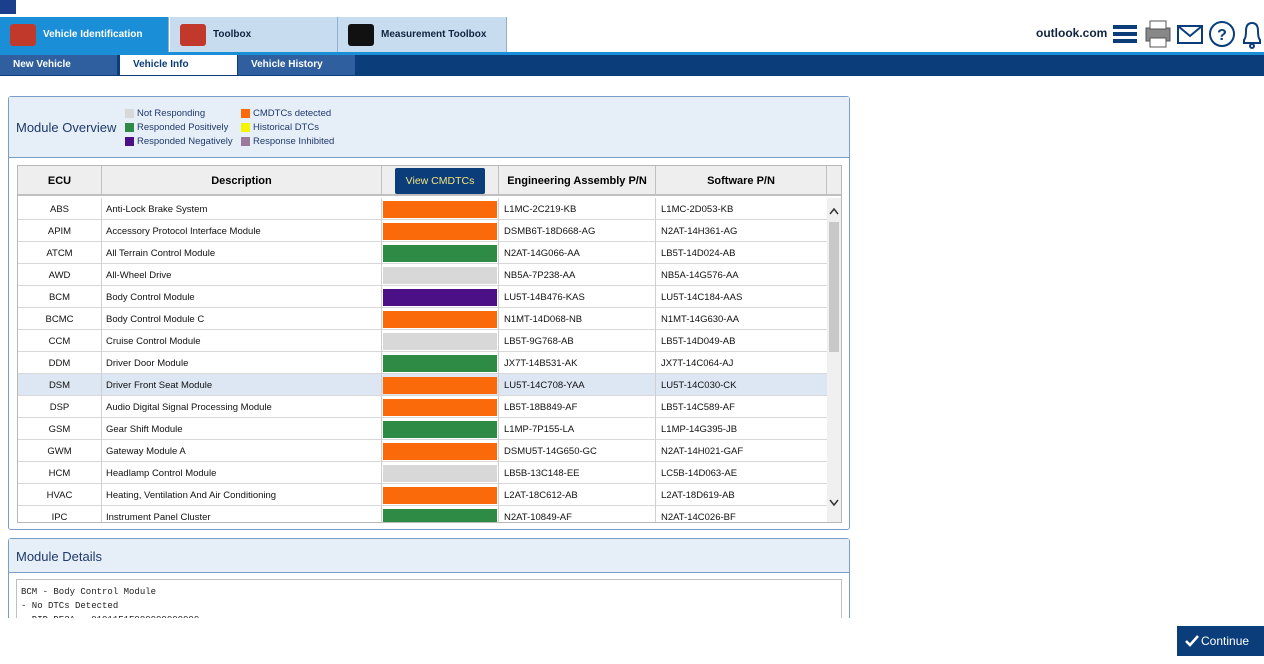 The height and width of the screenshot is (664, 1264). I want to click on engineering-pn-cell: L1MP-7P155-LA, so click(577, 429).